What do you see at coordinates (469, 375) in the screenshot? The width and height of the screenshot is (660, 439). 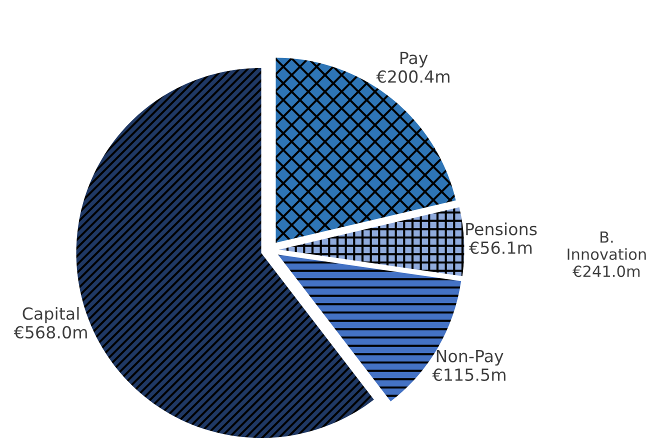 I see `data-label: €115.5m` at bounding box center [469, 375].